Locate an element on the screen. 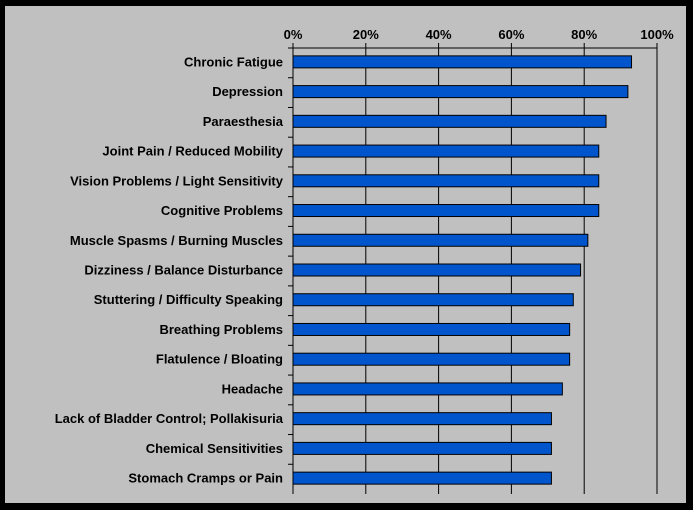  bar-lack-of-bladder-control-pollakisuria is located at coordinates (422, 419).